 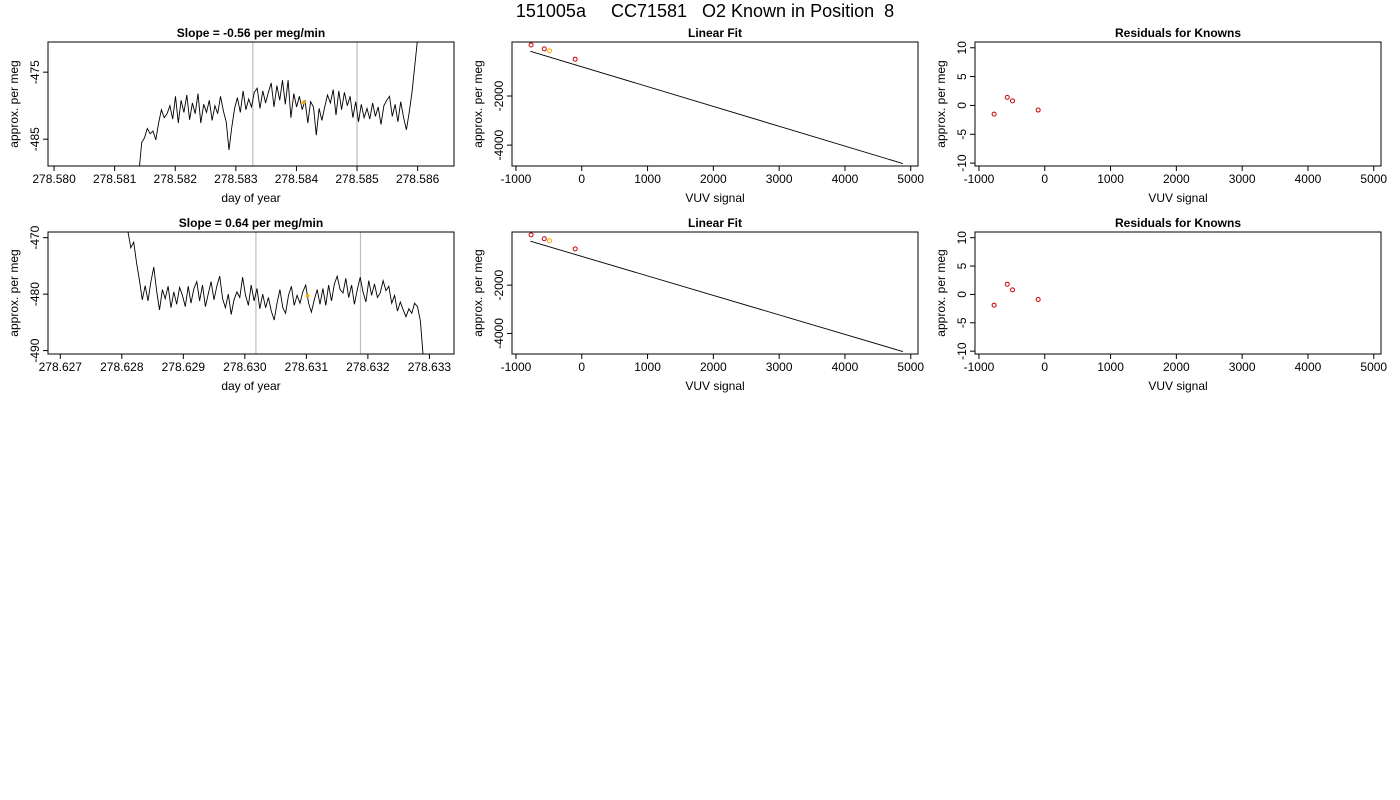 I want to click on panel-title: Slope = -0.56 per meg/min, so click(x=251, y=33).